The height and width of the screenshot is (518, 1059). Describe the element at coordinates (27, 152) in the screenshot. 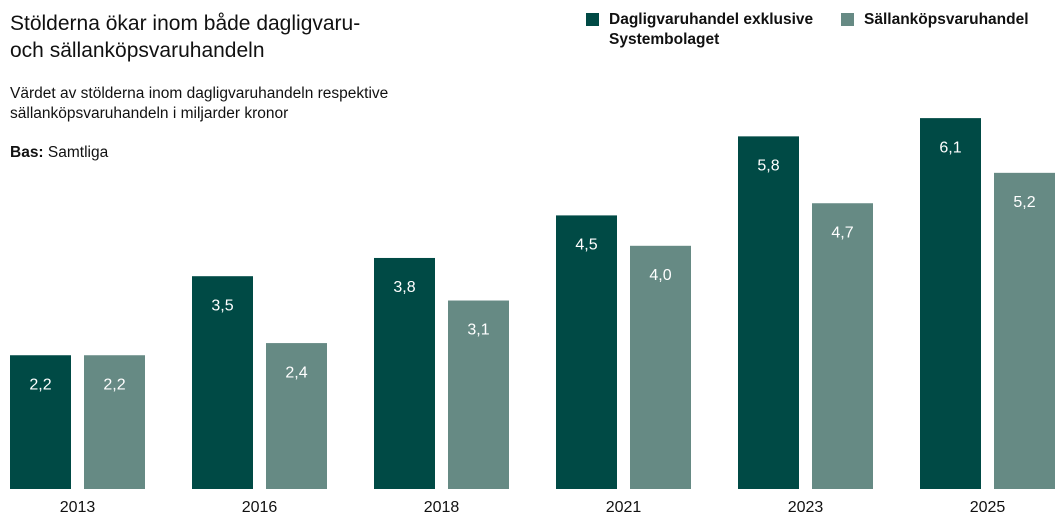

I see `base-label: Bas:` at that location.